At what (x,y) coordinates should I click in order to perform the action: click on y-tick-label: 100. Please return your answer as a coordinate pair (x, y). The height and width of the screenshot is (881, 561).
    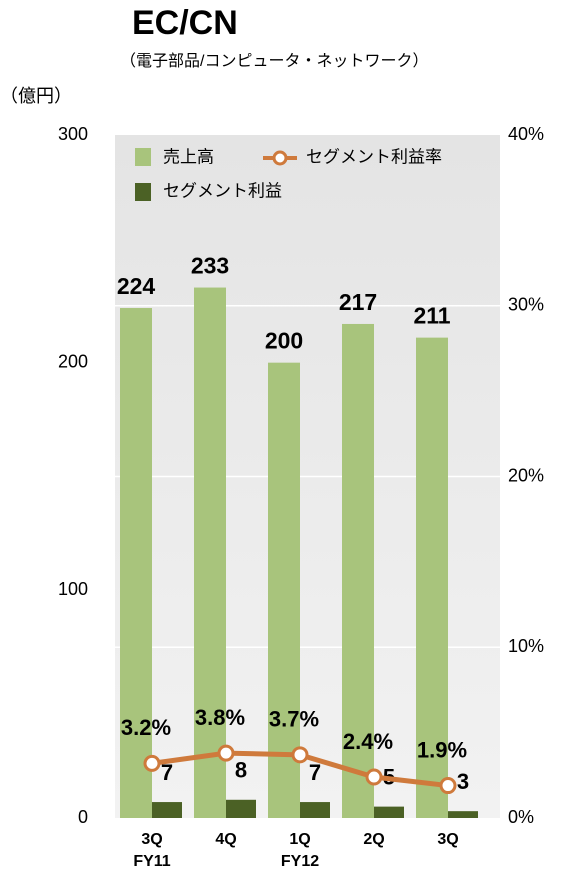
    Looking at the image, I should click on (73, 589).